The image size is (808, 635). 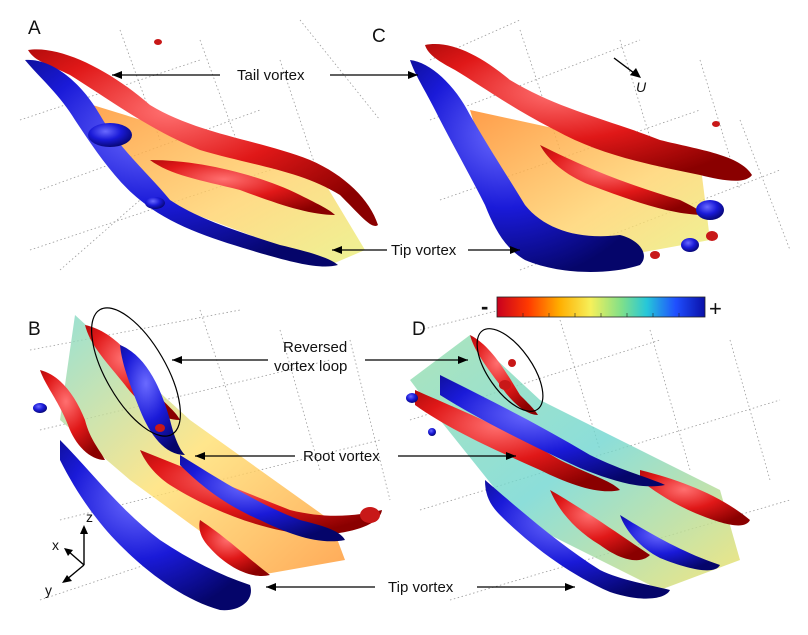 What do you see at coordinates (622, 180) in the screenshot?
I see `panel-c-red-lower` at bounding box center [622, 180].